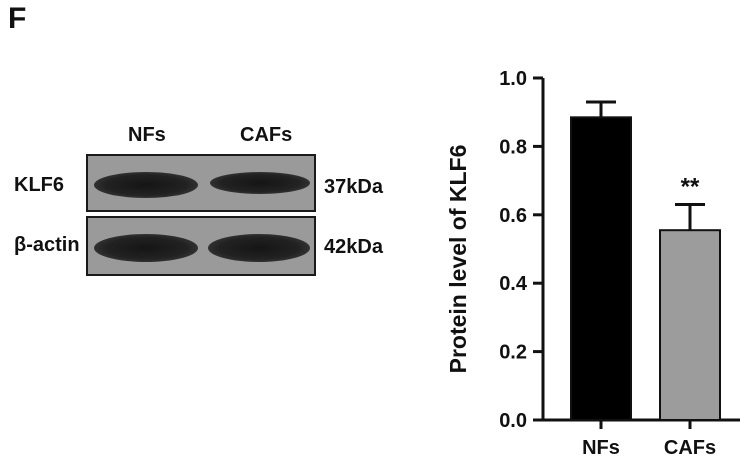 This screenshot has height=461, width=756. What do you see at coordinates (201, 183) in the screenshot?
I see `blot-strip-klf6` at bounding box center [201, 183].